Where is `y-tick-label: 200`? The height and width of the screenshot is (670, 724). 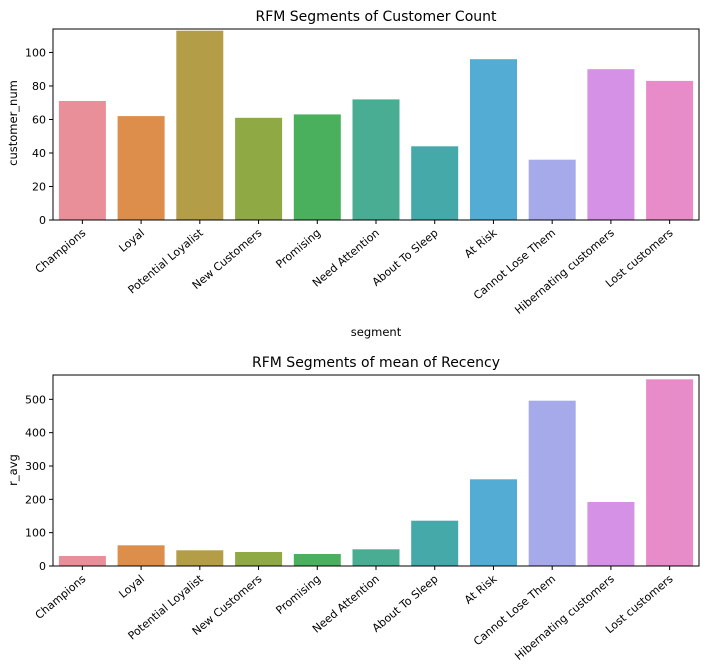 y-tick-label: 200 is located at coordinates (35, 499).